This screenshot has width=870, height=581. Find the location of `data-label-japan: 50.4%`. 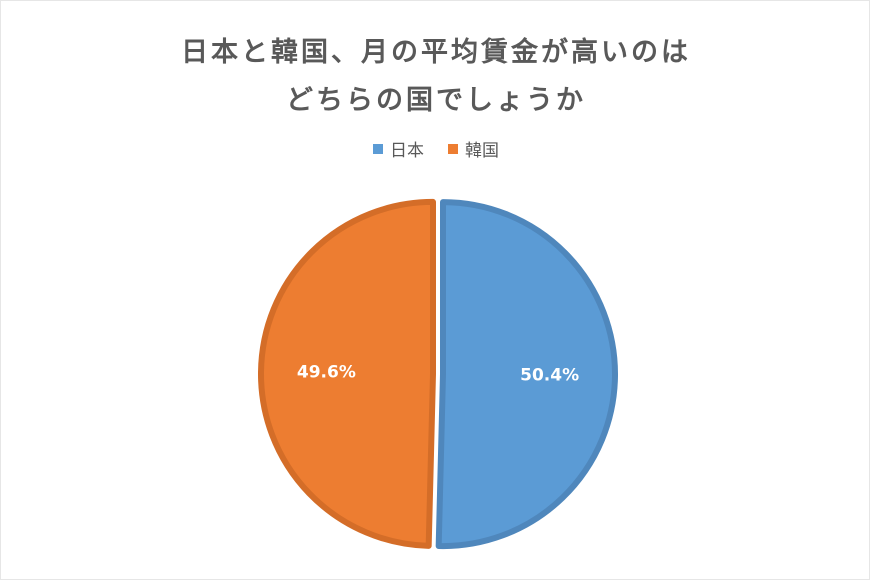

data-label-japan: 50.4% is located at coordinates (549, 375).